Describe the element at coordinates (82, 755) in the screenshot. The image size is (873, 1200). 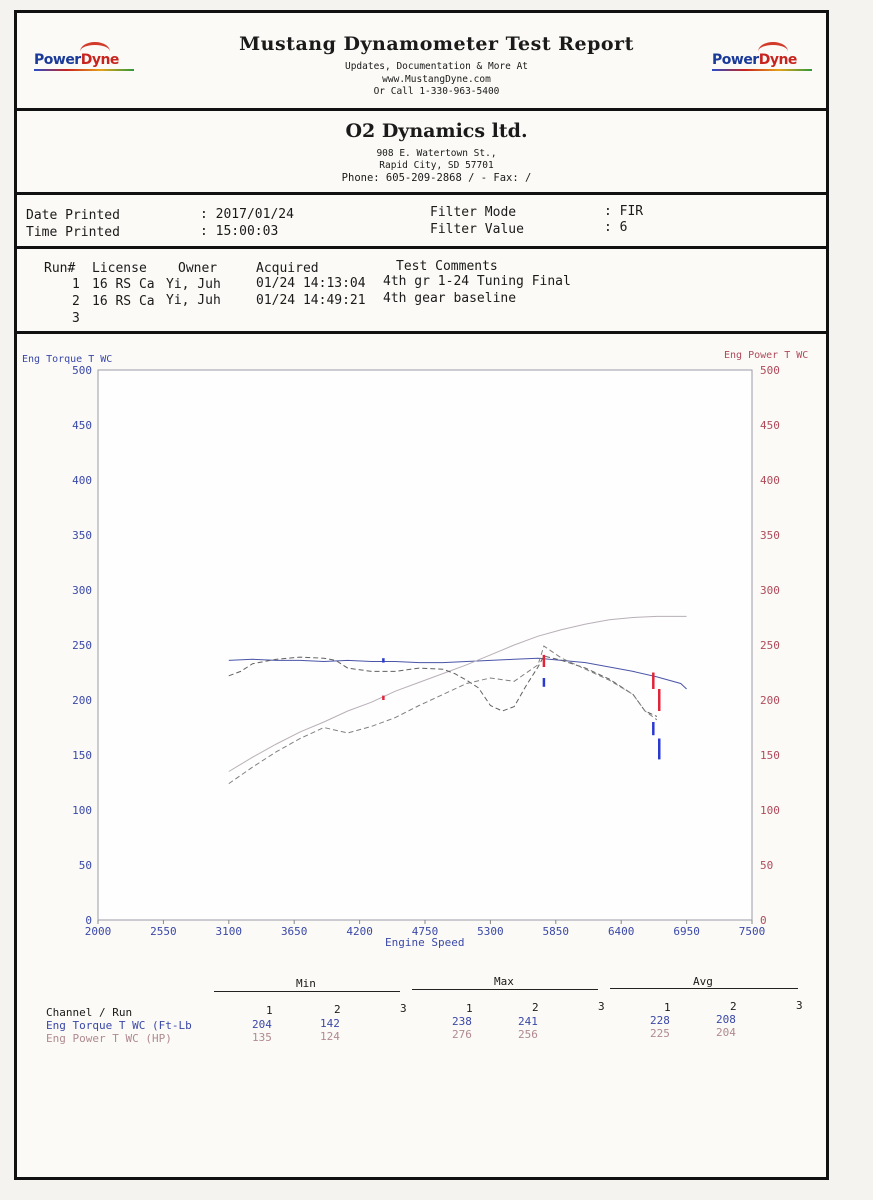
I see `left-tick-label: 150` at that location.